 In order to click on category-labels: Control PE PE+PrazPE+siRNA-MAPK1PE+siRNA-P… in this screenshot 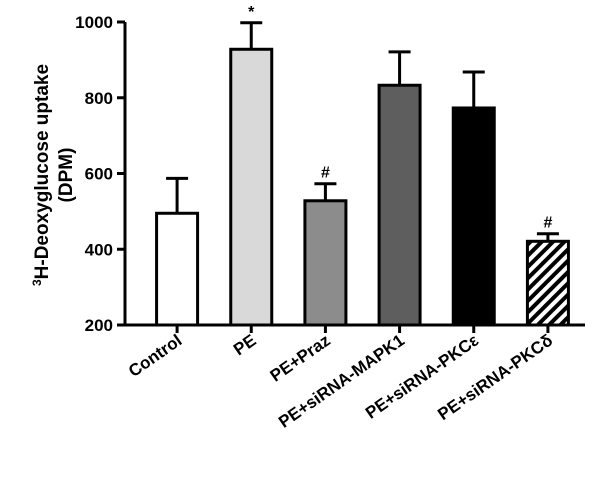, I will do `click(340, 381)`.